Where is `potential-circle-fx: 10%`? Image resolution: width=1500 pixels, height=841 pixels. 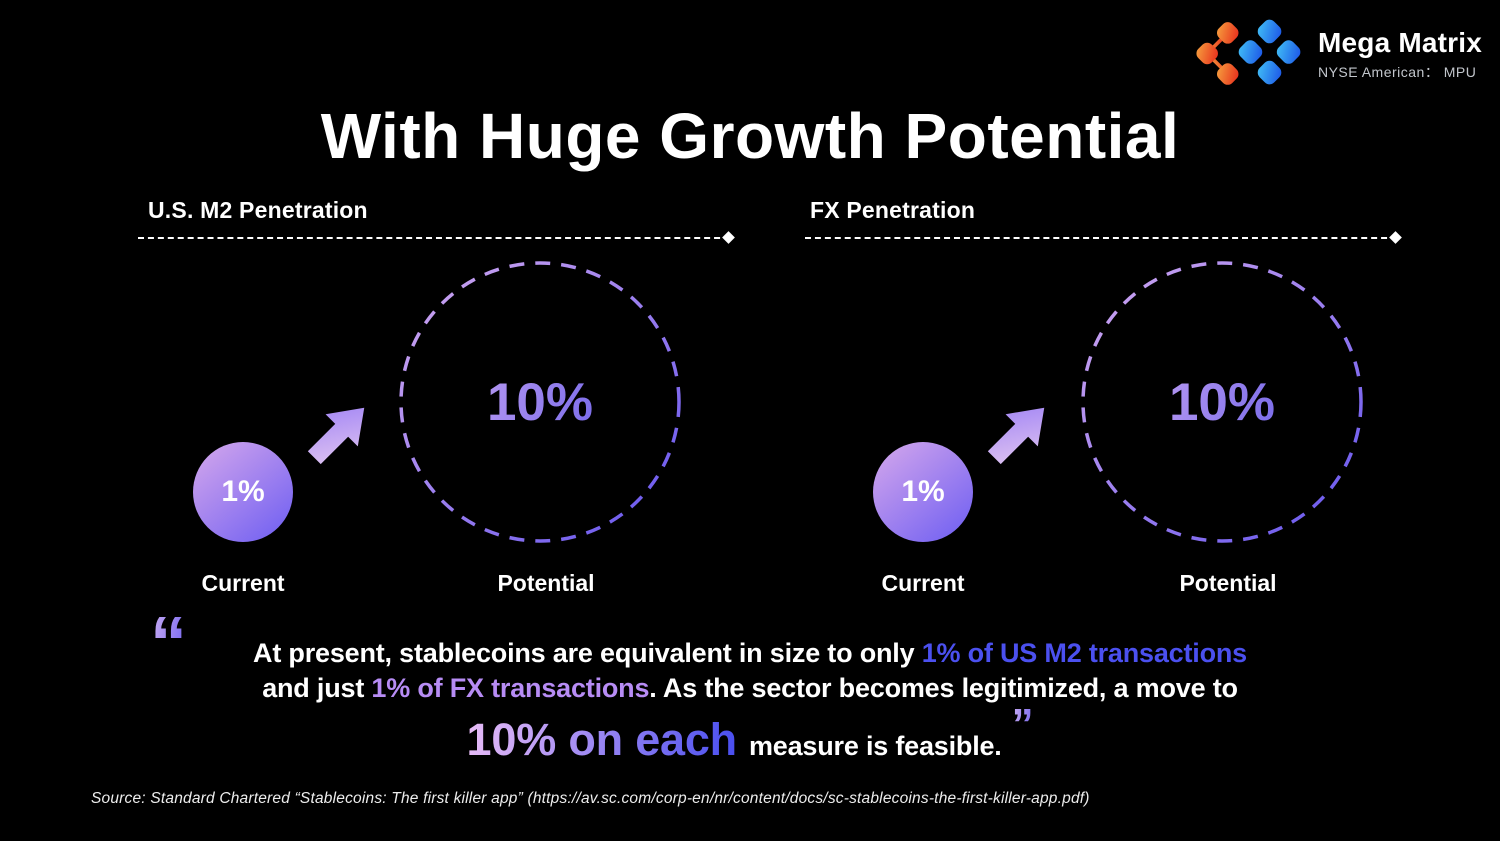 potential-circle-fx: 10% is located at coordinates (1222, 402).